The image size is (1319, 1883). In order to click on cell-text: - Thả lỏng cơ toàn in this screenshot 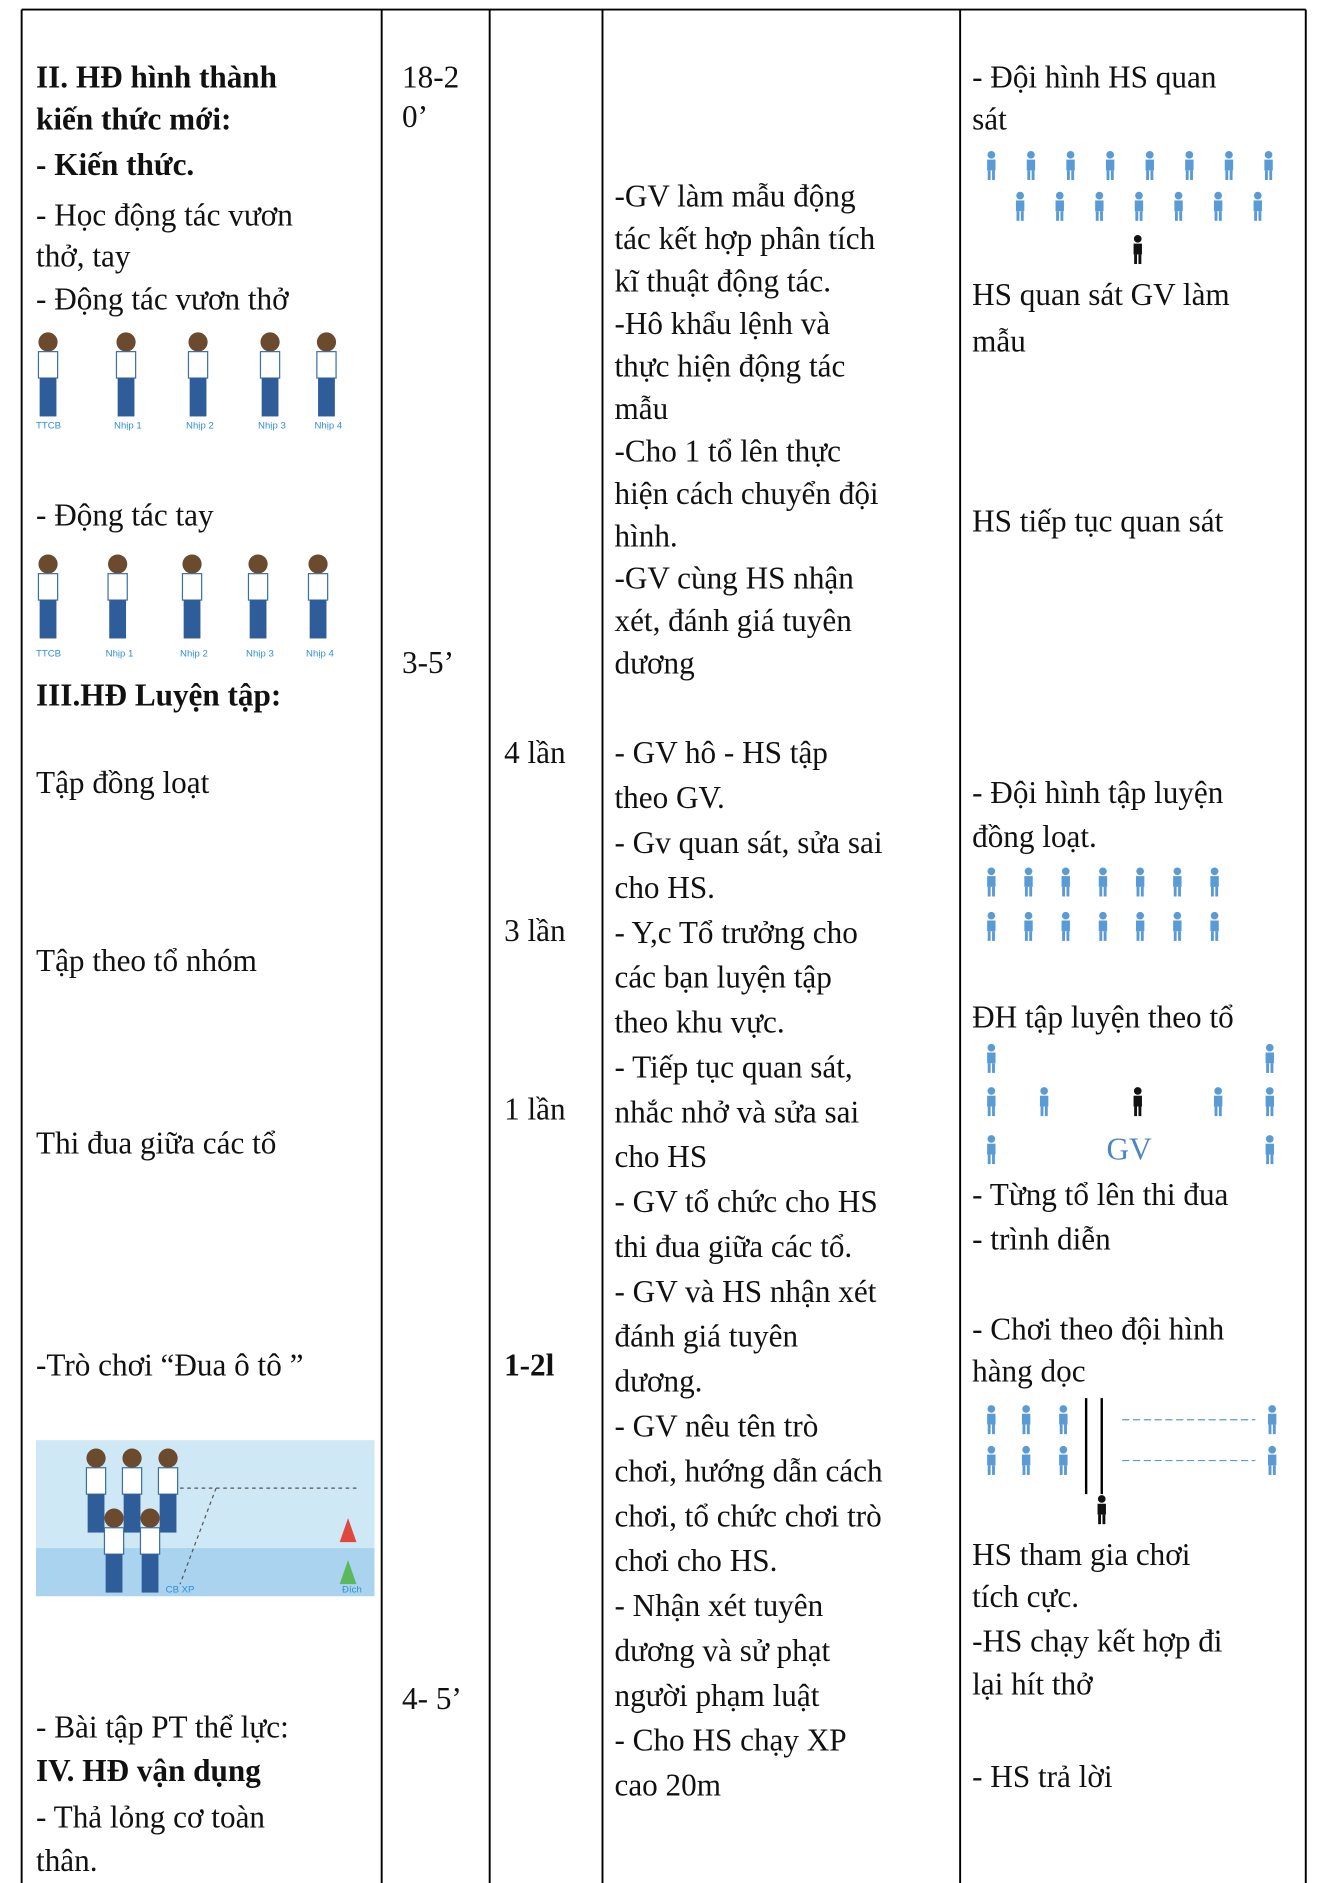, I will do `click(150, 1817)`.